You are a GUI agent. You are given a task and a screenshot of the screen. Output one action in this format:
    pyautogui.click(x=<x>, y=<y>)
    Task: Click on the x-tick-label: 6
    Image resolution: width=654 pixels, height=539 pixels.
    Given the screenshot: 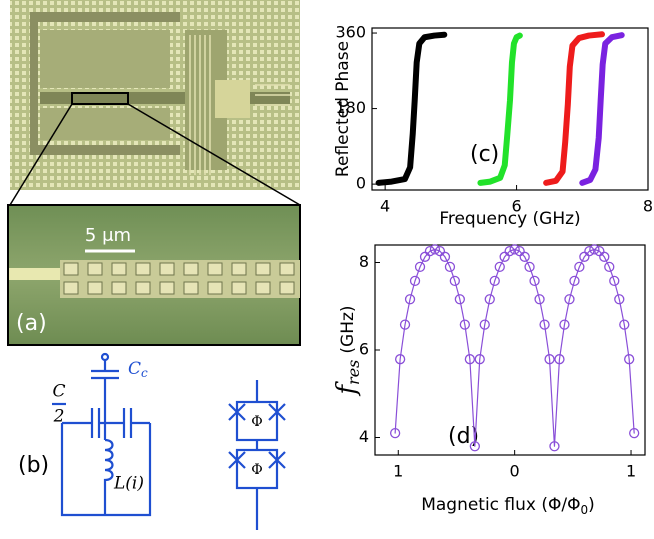 What is the action you would take?
    pyautogui.click(x=516, y=206)
    